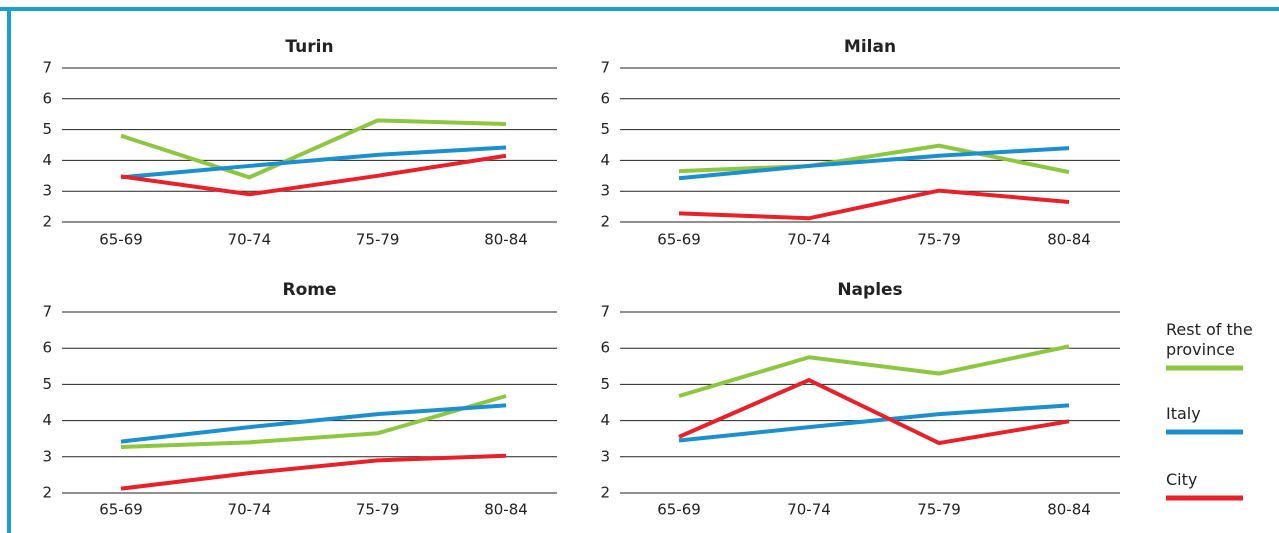 This screenshot has width=1279, height=533. What do you see at coordinates (1182, 479) in the screenshot?
I see `legend-label: City` at bounding box center [1182, 479].